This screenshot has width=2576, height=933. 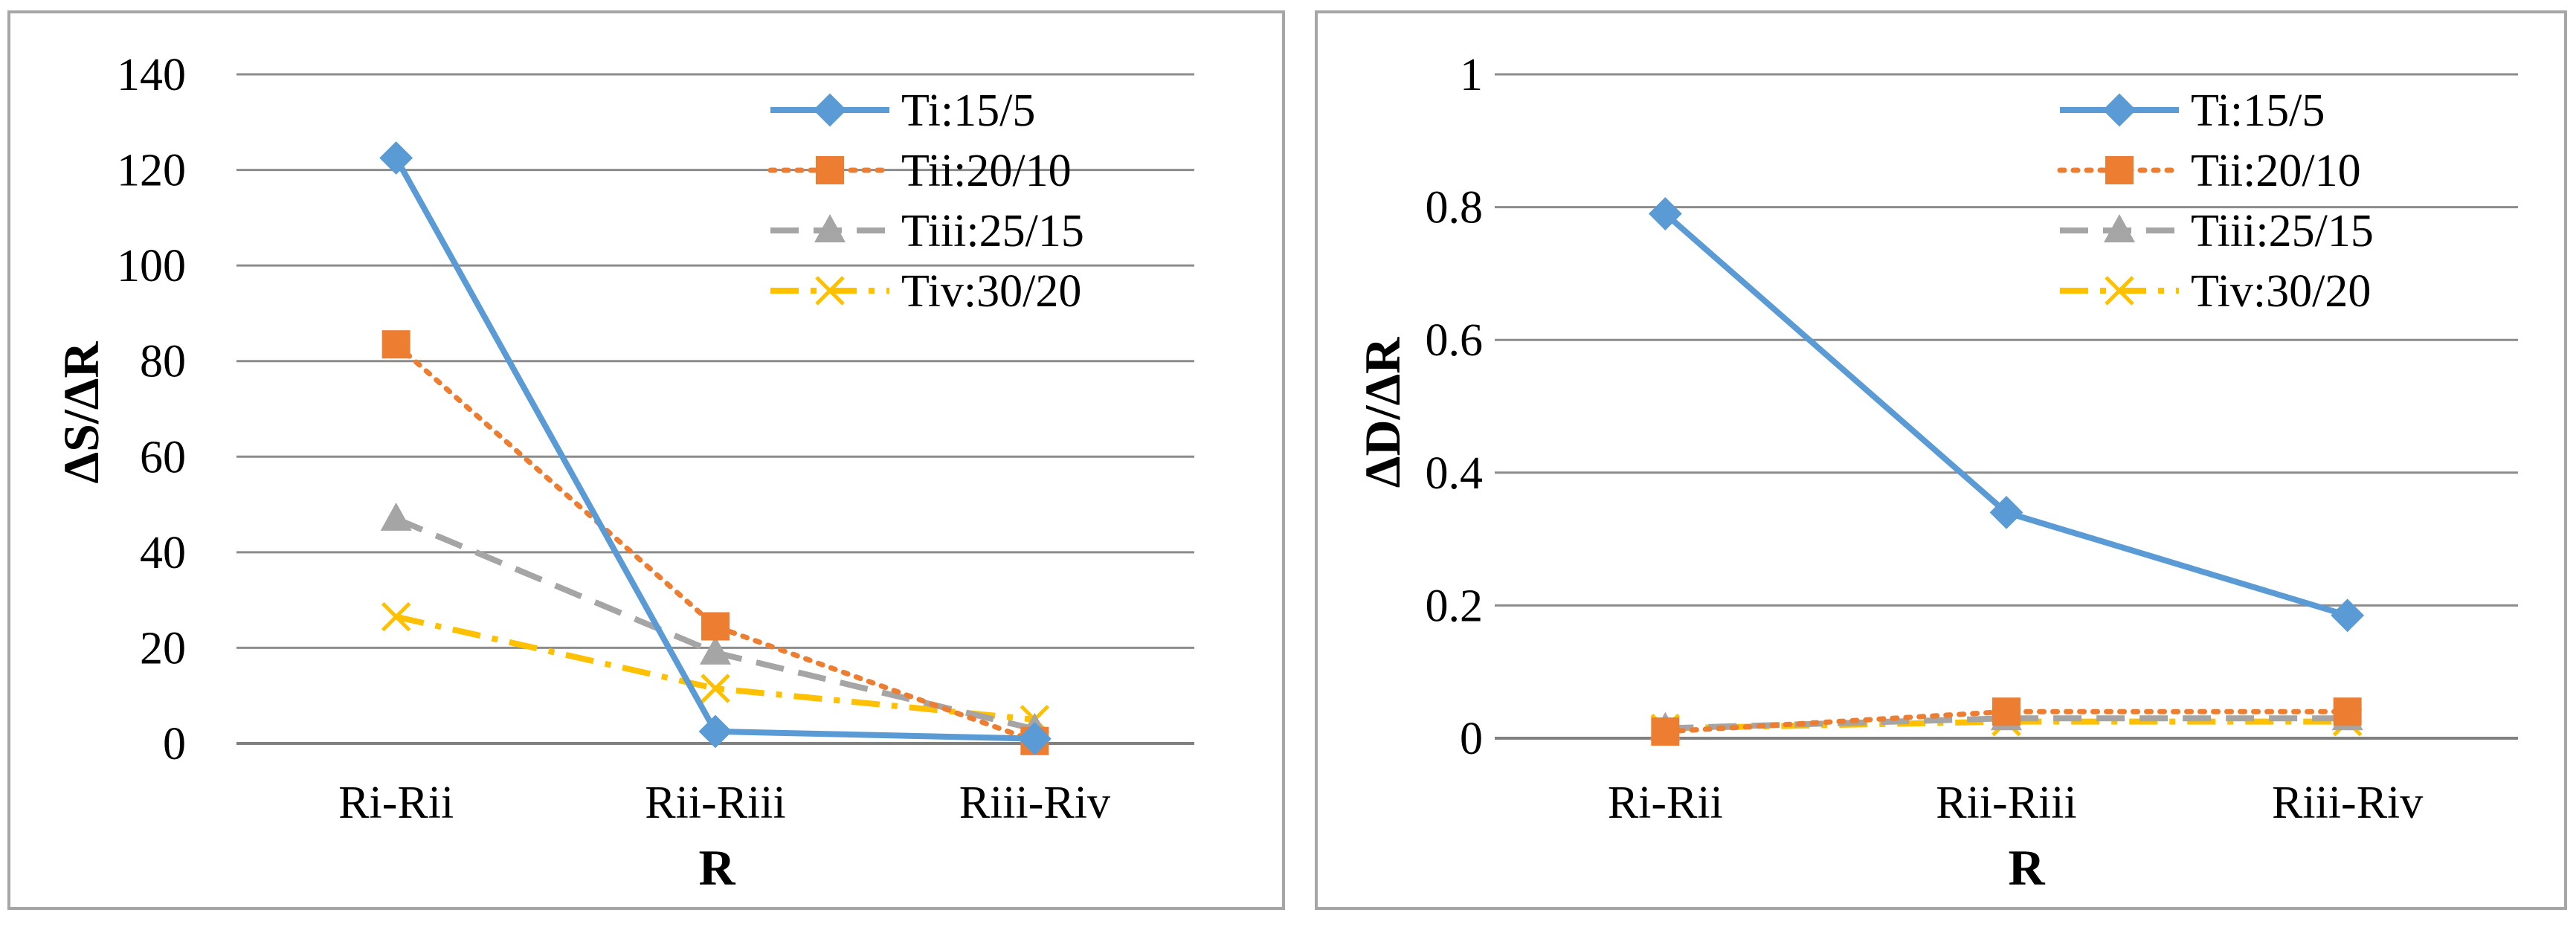 What do you see at coordinates (151, 171) in the screenshot?
I see `y-tick-label: 120` at bounding box center [151, 171].